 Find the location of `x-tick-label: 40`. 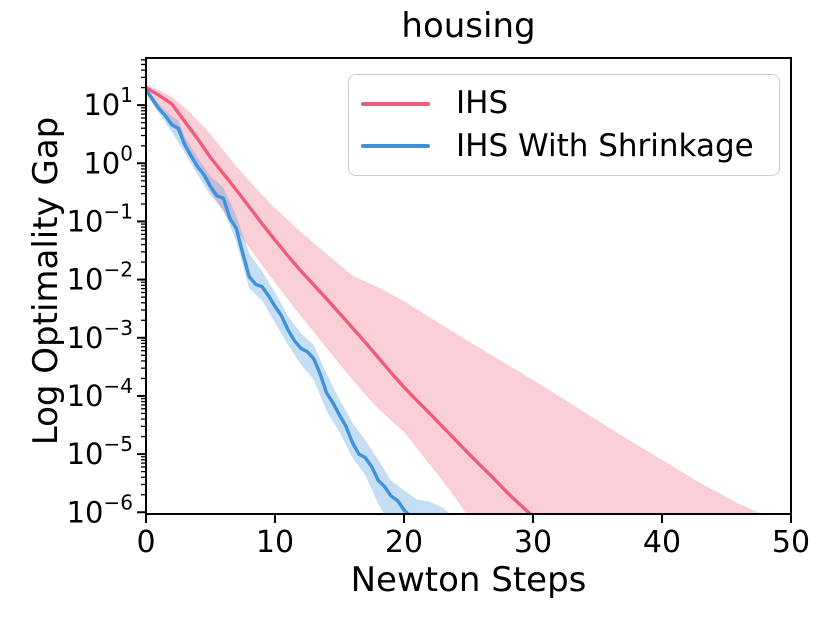

x-tick-label: 40 is located at coordinates (662, 542).